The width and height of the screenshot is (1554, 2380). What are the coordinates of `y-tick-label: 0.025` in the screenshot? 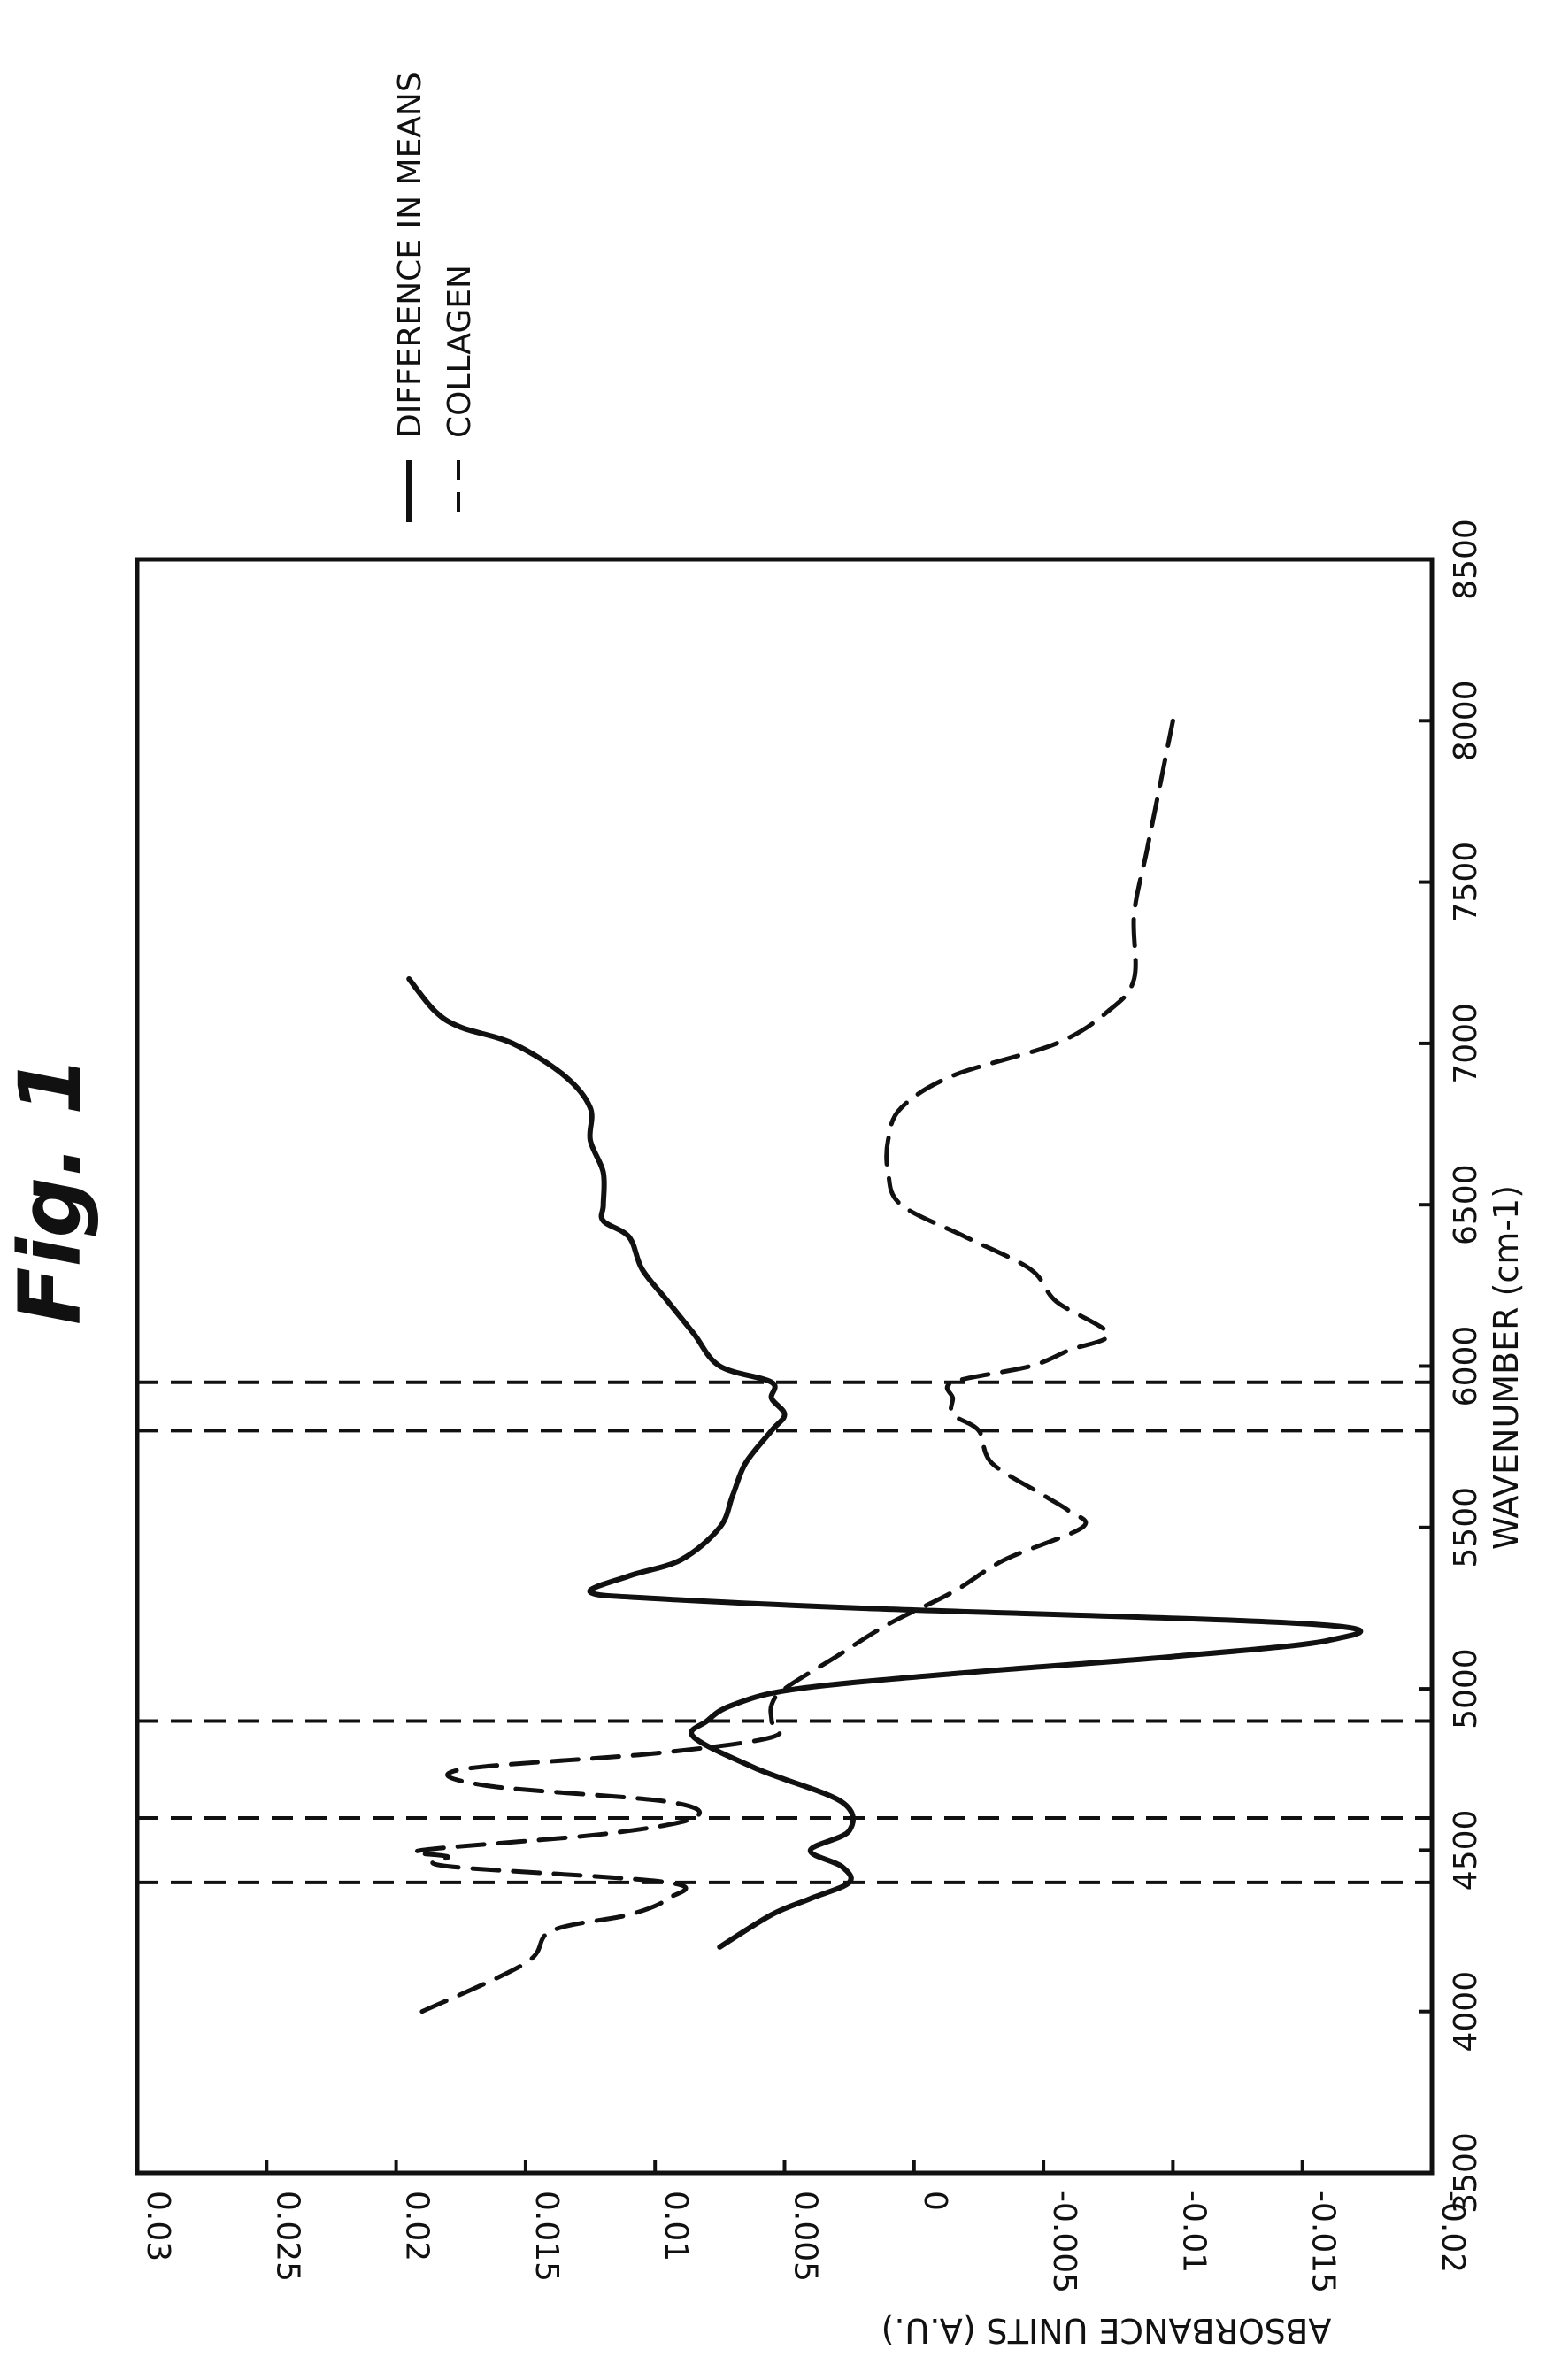 It's located at (287, 2236).